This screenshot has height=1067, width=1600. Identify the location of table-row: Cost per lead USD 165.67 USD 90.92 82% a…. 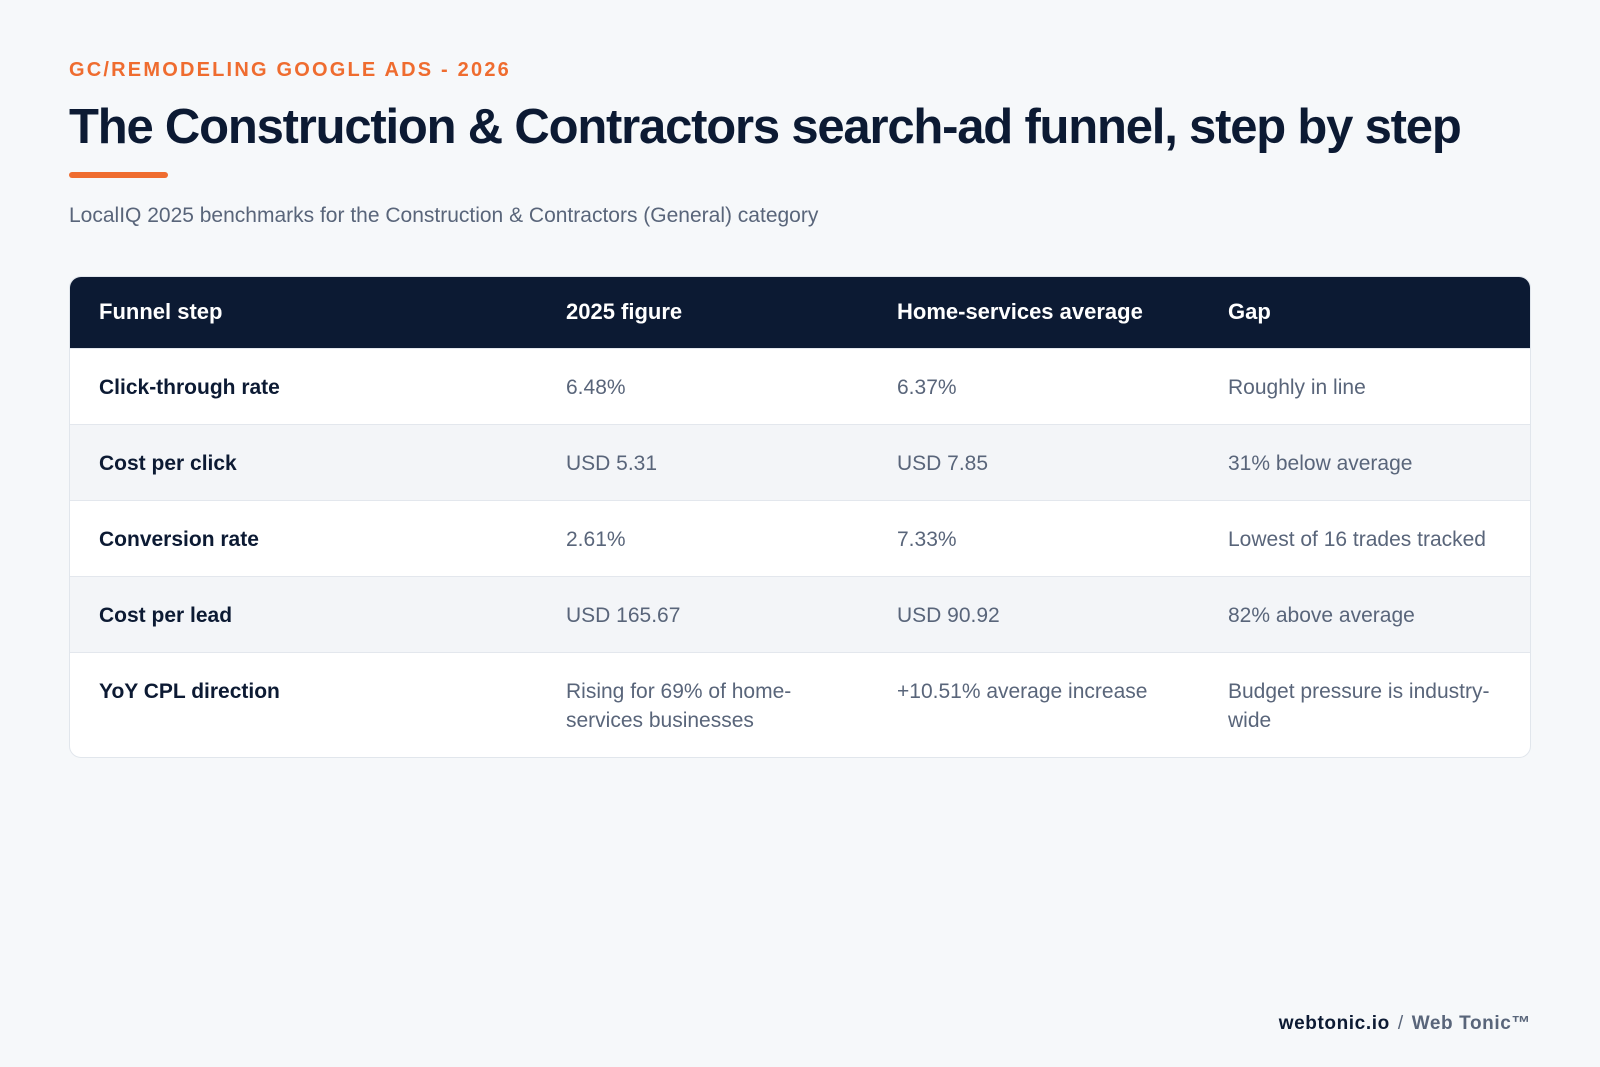
(800, 614).